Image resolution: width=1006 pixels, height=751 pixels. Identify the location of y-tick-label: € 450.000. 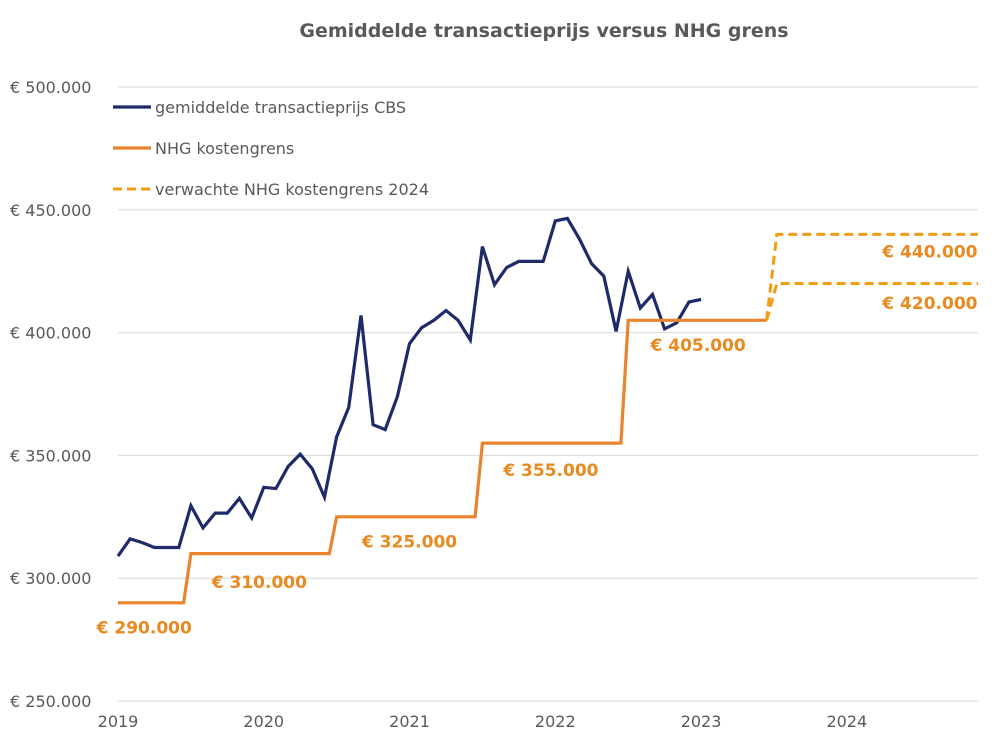
(50, 210).